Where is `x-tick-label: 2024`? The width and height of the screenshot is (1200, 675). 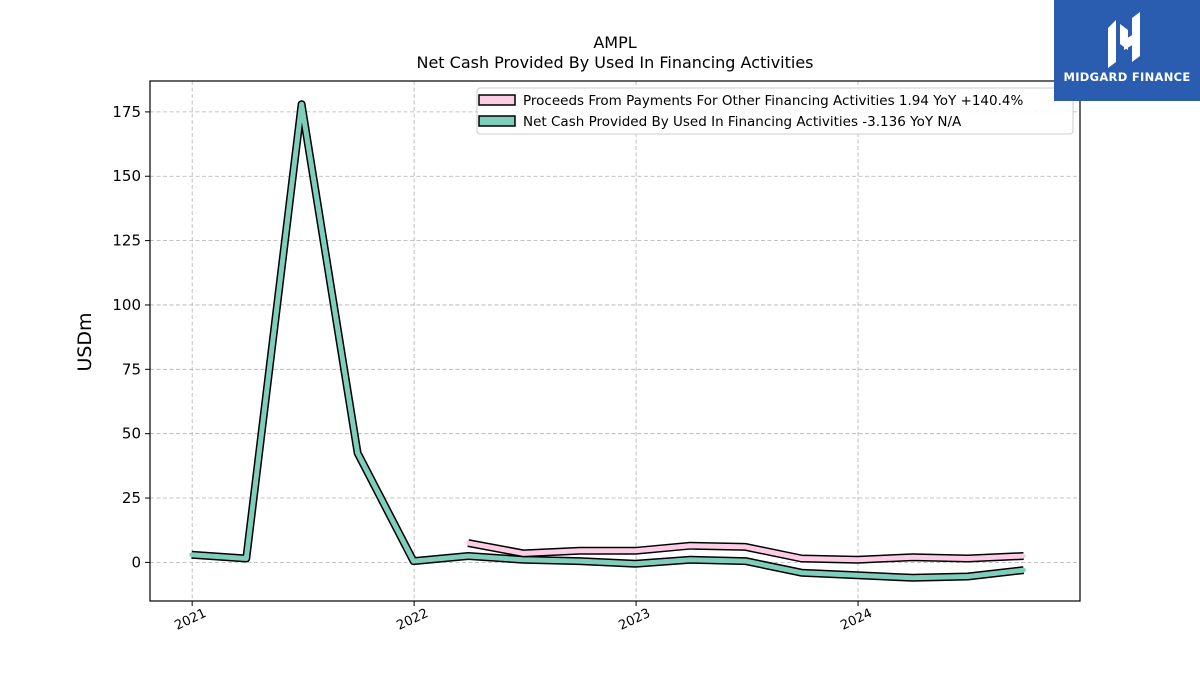 x-tick-label: 2024 is located at coordinates (856, 620).